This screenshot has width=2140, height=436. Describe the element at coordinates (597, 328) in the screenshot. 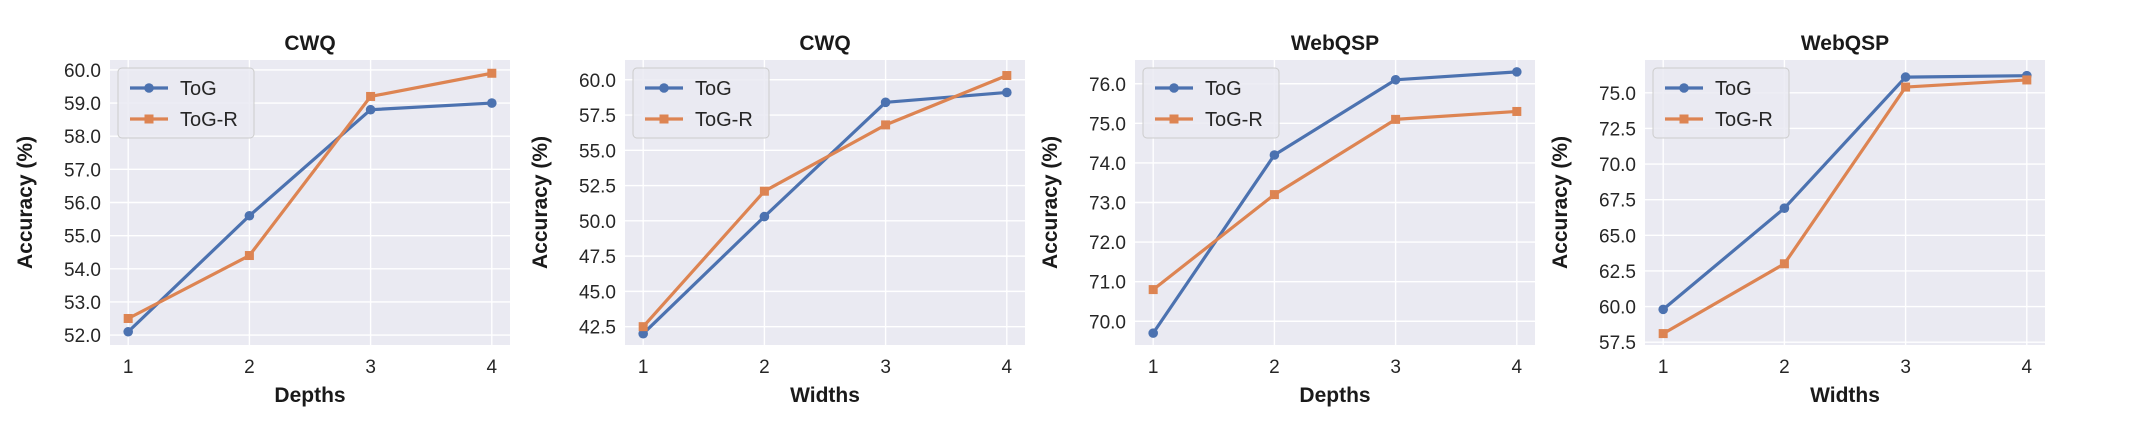

I see `y-tick-label: 42.5` at that location.